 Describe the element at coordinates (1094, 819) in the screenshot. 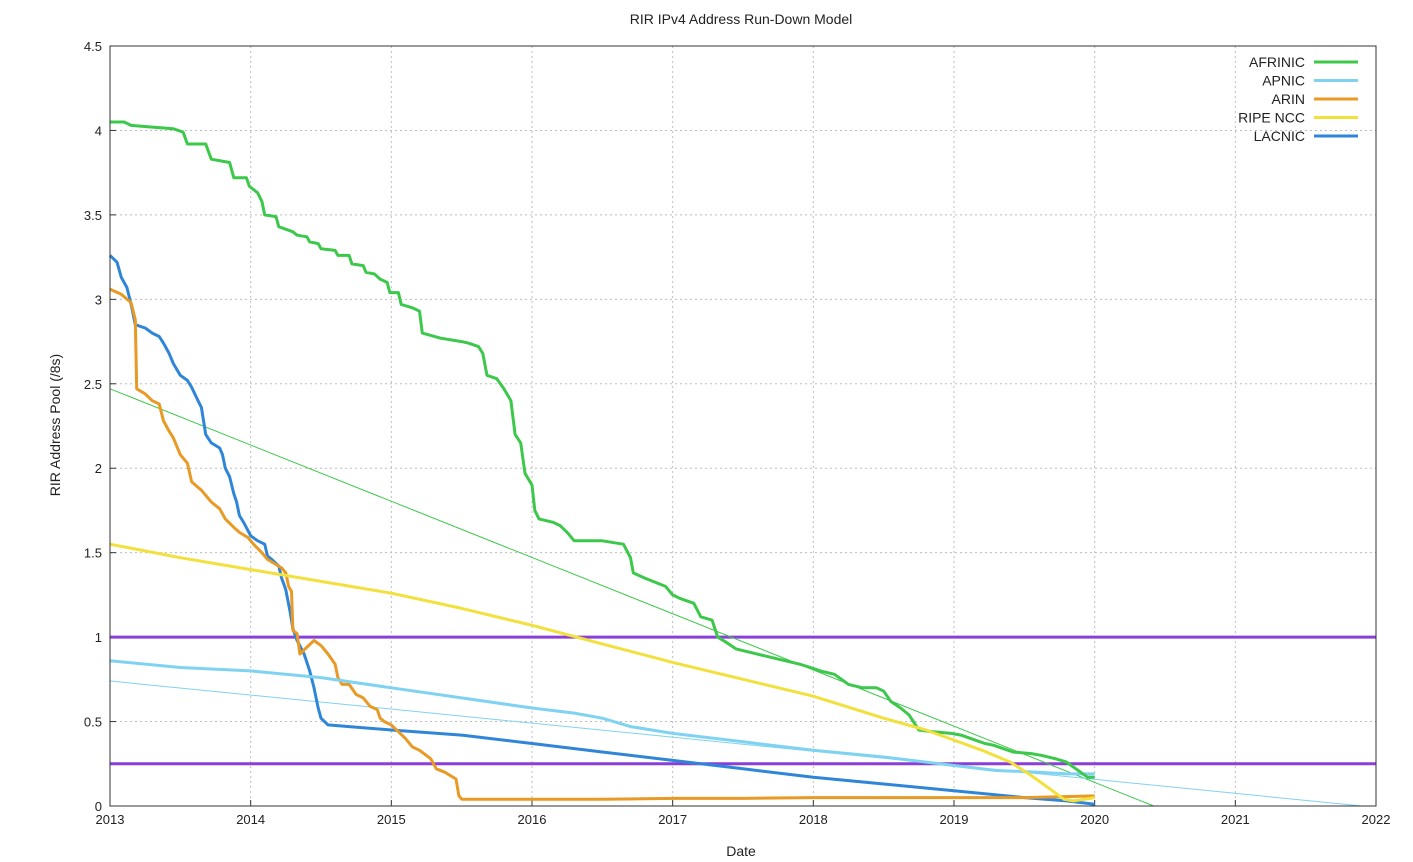

I see `x-tick-label: 2020` at that location.